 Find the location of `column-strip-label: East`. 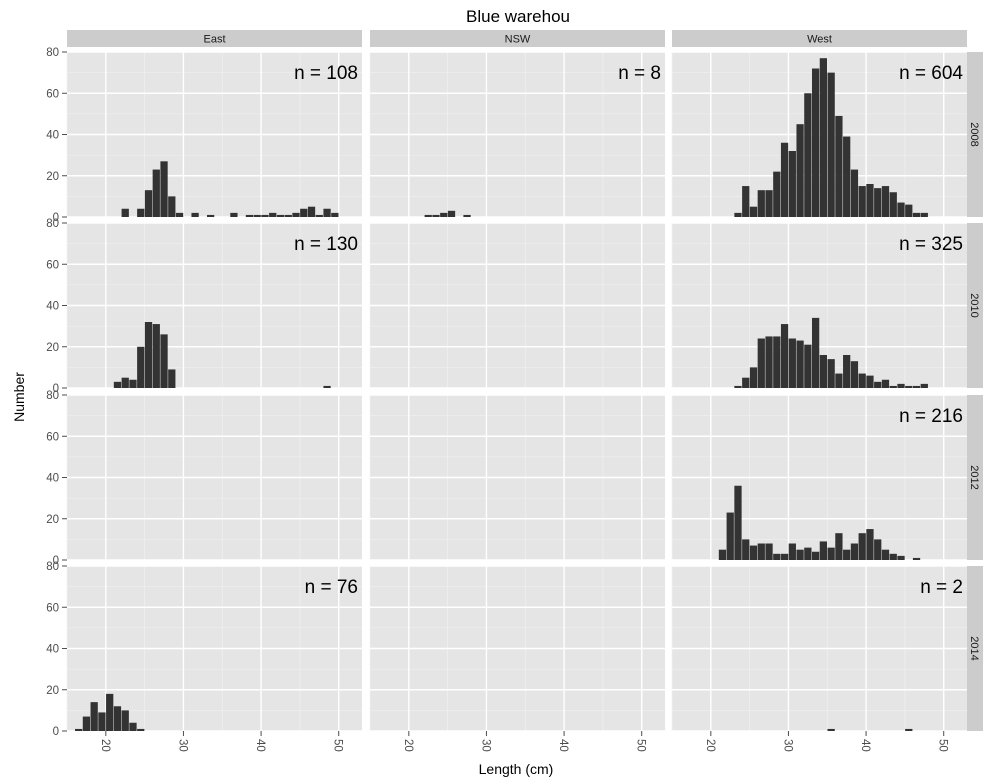

column-strip-label: East is located at coordinates (214, 40).